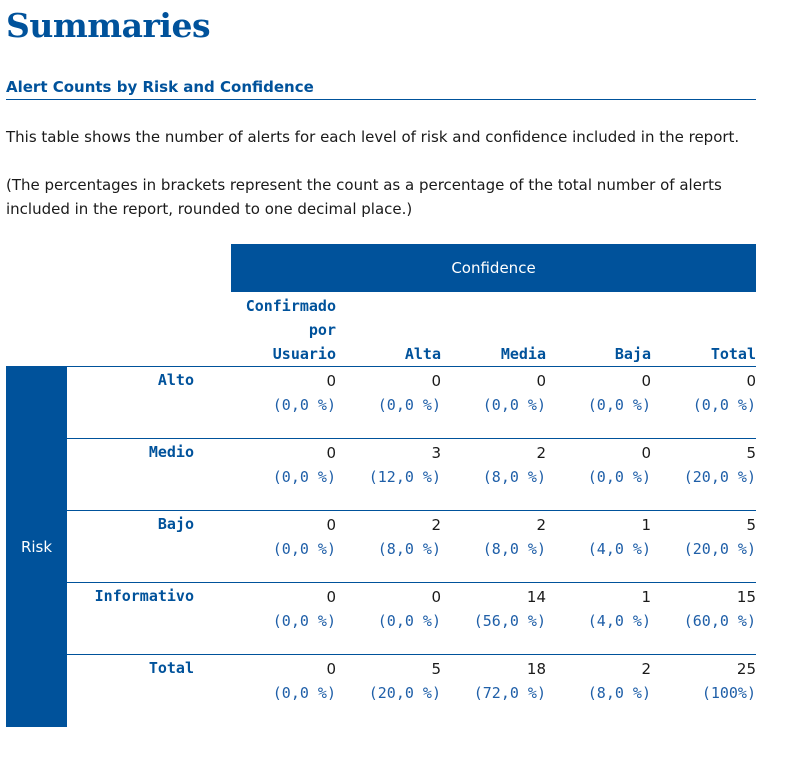 Image resolution: width=787 pixels, height=769 pixels. What do you see at coordinates (719, 621) in the screenshot?
I see `alert-percentage: (60,0 %)` at bounding box center [719, 621].